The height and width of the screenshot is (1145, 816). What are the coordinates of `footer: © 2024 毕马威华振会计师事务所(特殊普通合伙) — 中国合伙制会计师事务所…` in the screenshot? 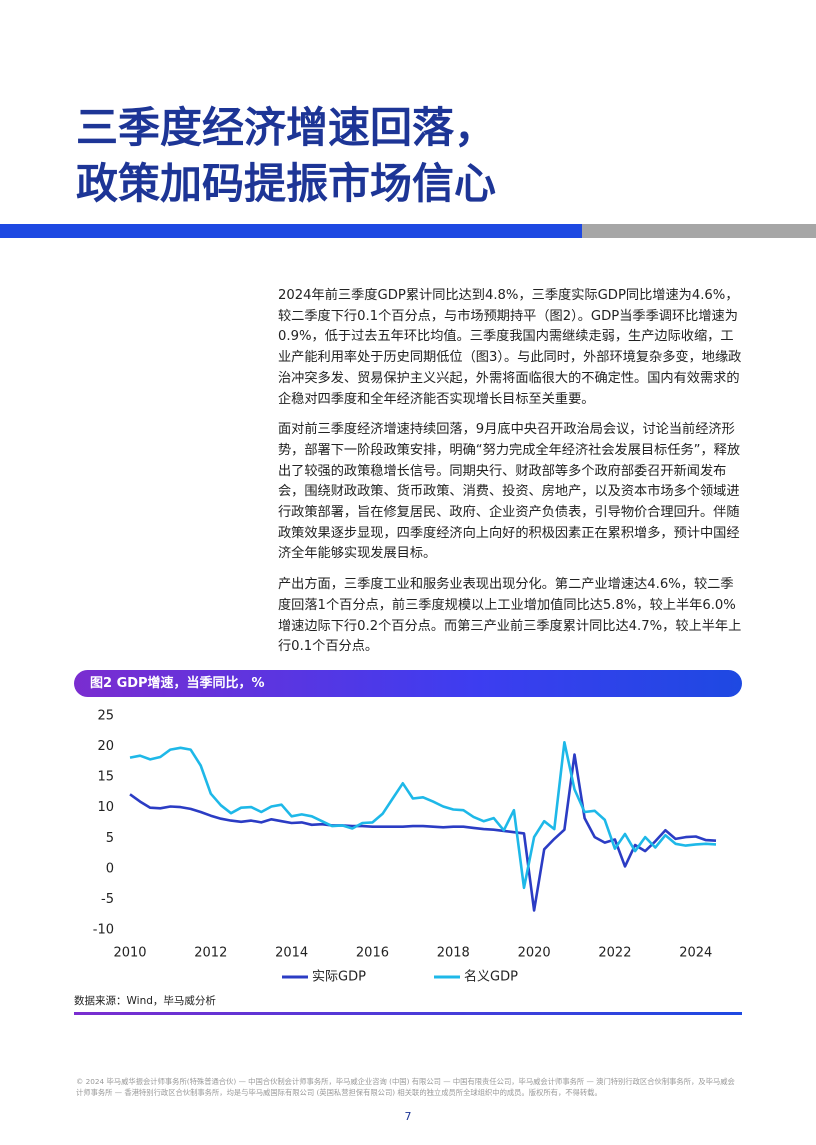 It's located at (405, 1087).